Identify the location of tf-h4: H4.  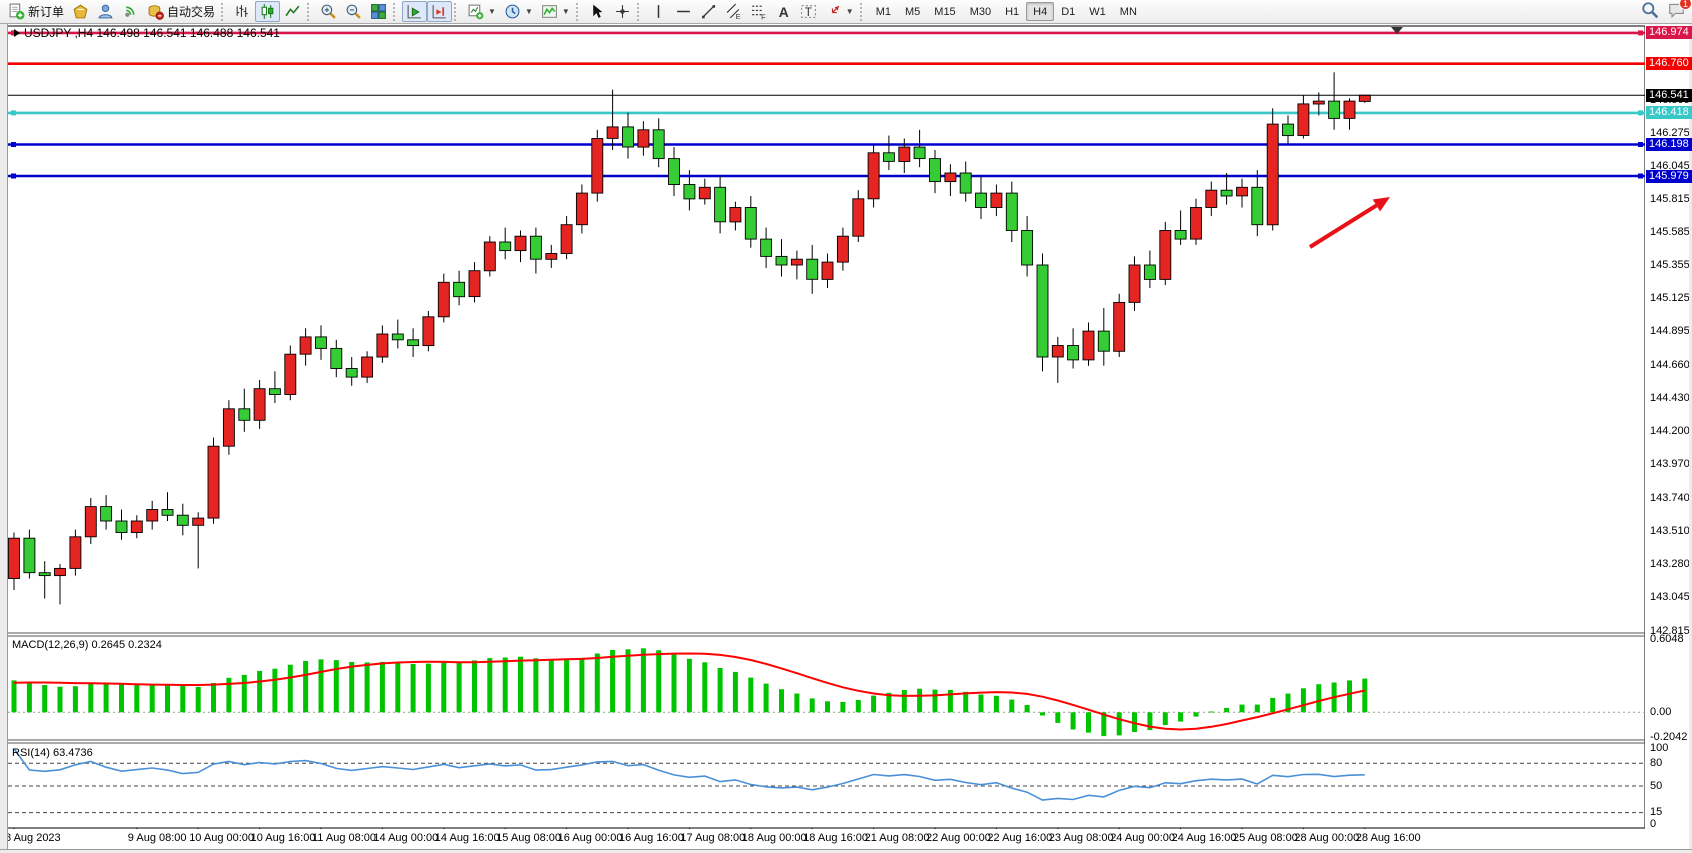
(1040, 11).